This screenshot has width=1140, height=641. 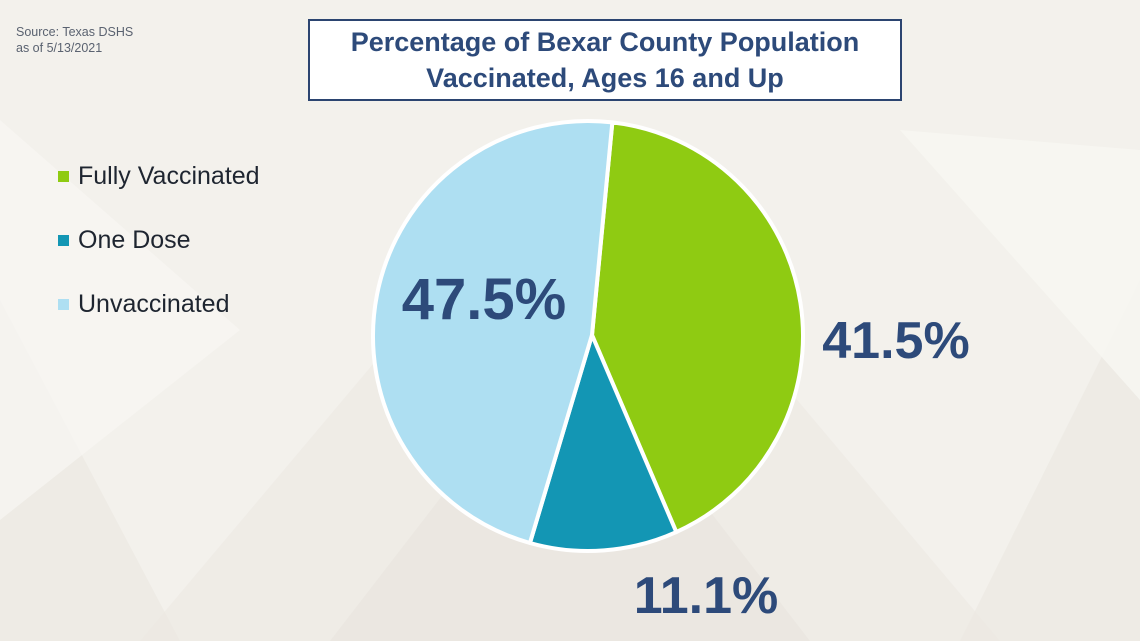 I want to click on pie-slice-unvaccinated, so click(x=493, y=332).